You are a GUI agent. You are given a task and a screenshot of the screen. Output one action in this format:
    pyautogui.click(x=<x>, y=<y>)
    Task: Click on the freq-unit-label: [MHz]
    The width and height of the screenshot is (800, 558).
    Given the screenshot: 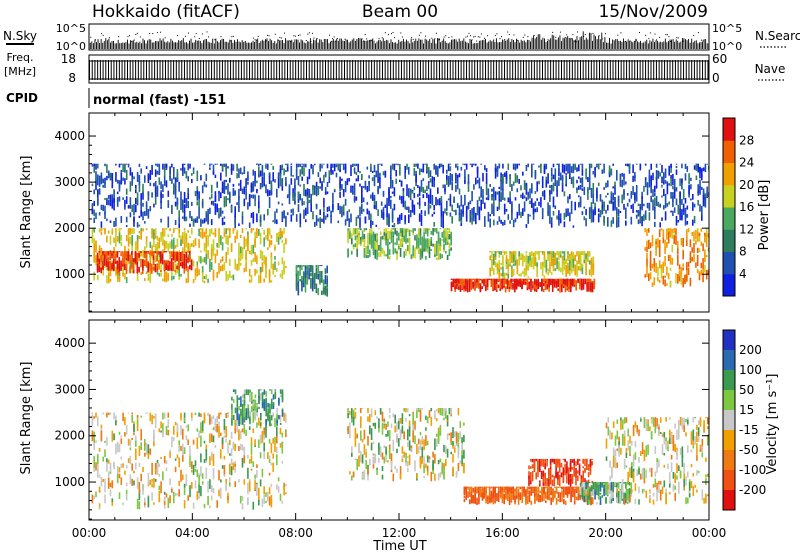 What is the action you would take?
    pyautogui.click(x=20, y=71)
    